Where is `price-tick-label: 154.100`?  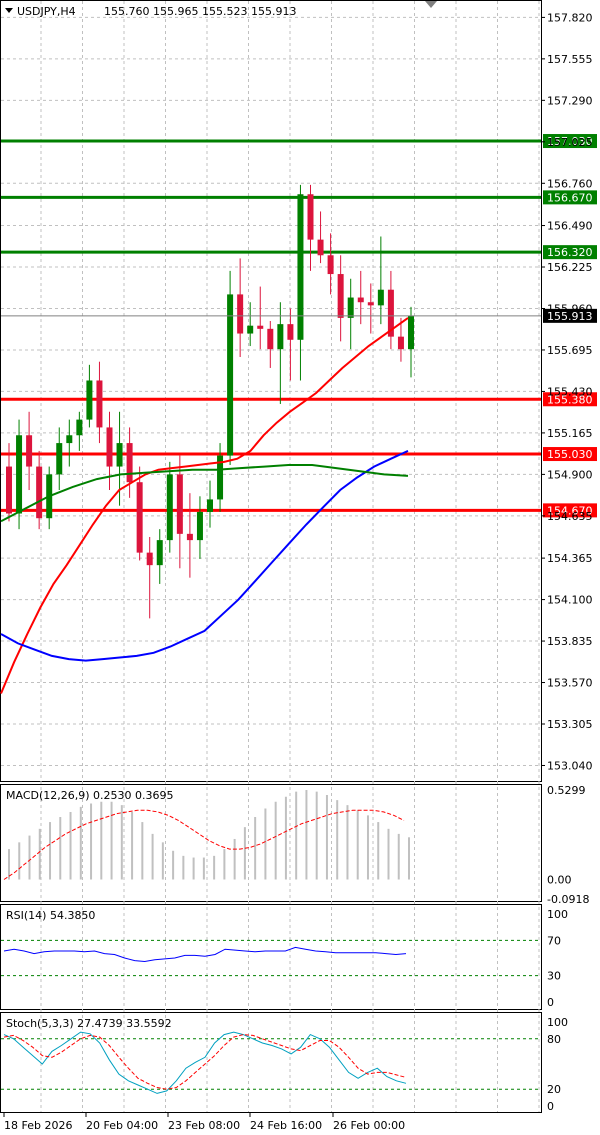
price-tick-label: 154.100 is located at coordinates (570, 600).